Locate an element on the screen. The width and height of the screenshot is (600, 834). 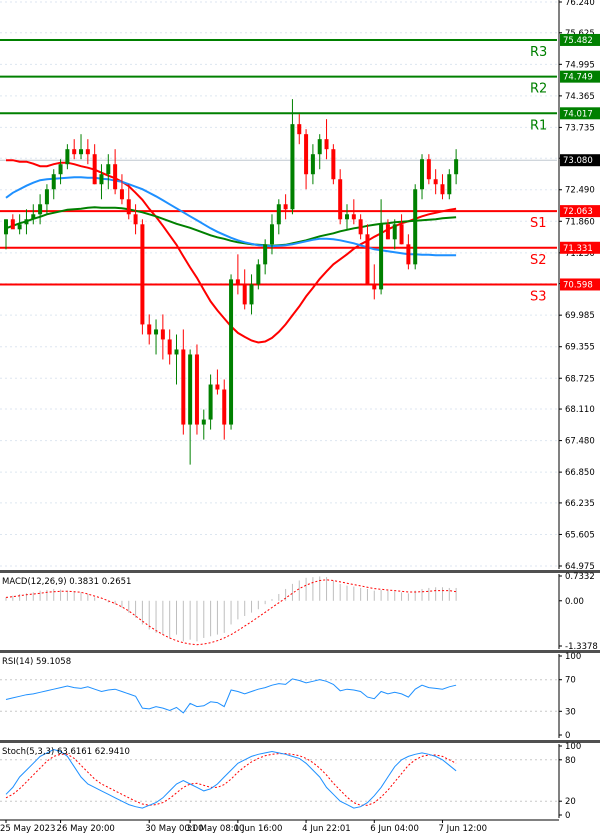
macd-tick-label: 0.7332 is located at coordinates (580, 577).